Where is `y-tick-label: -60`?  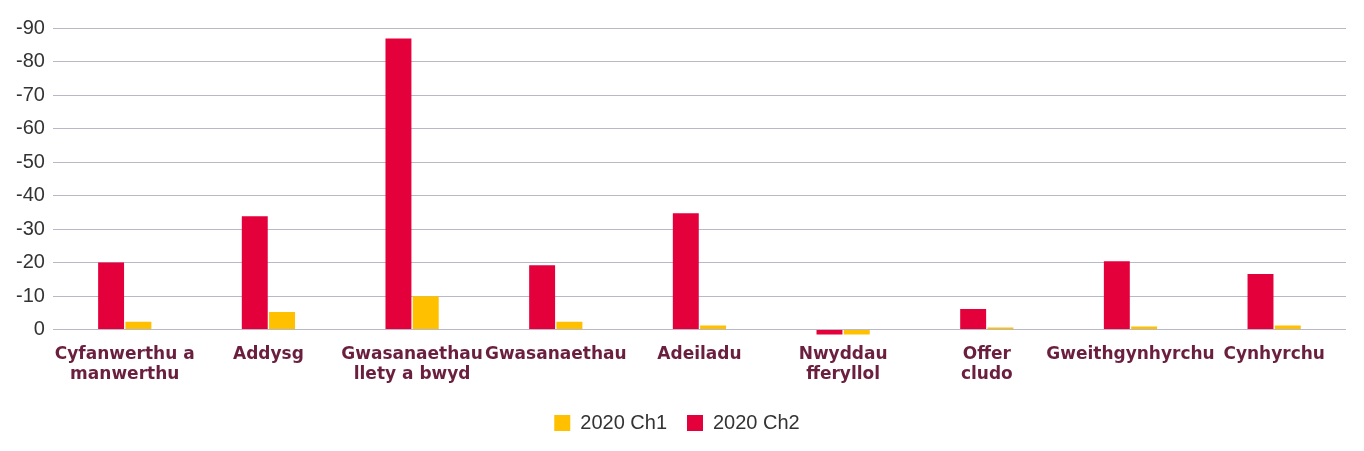 y-tick-label: -60 is located at coordinates (30, 127).